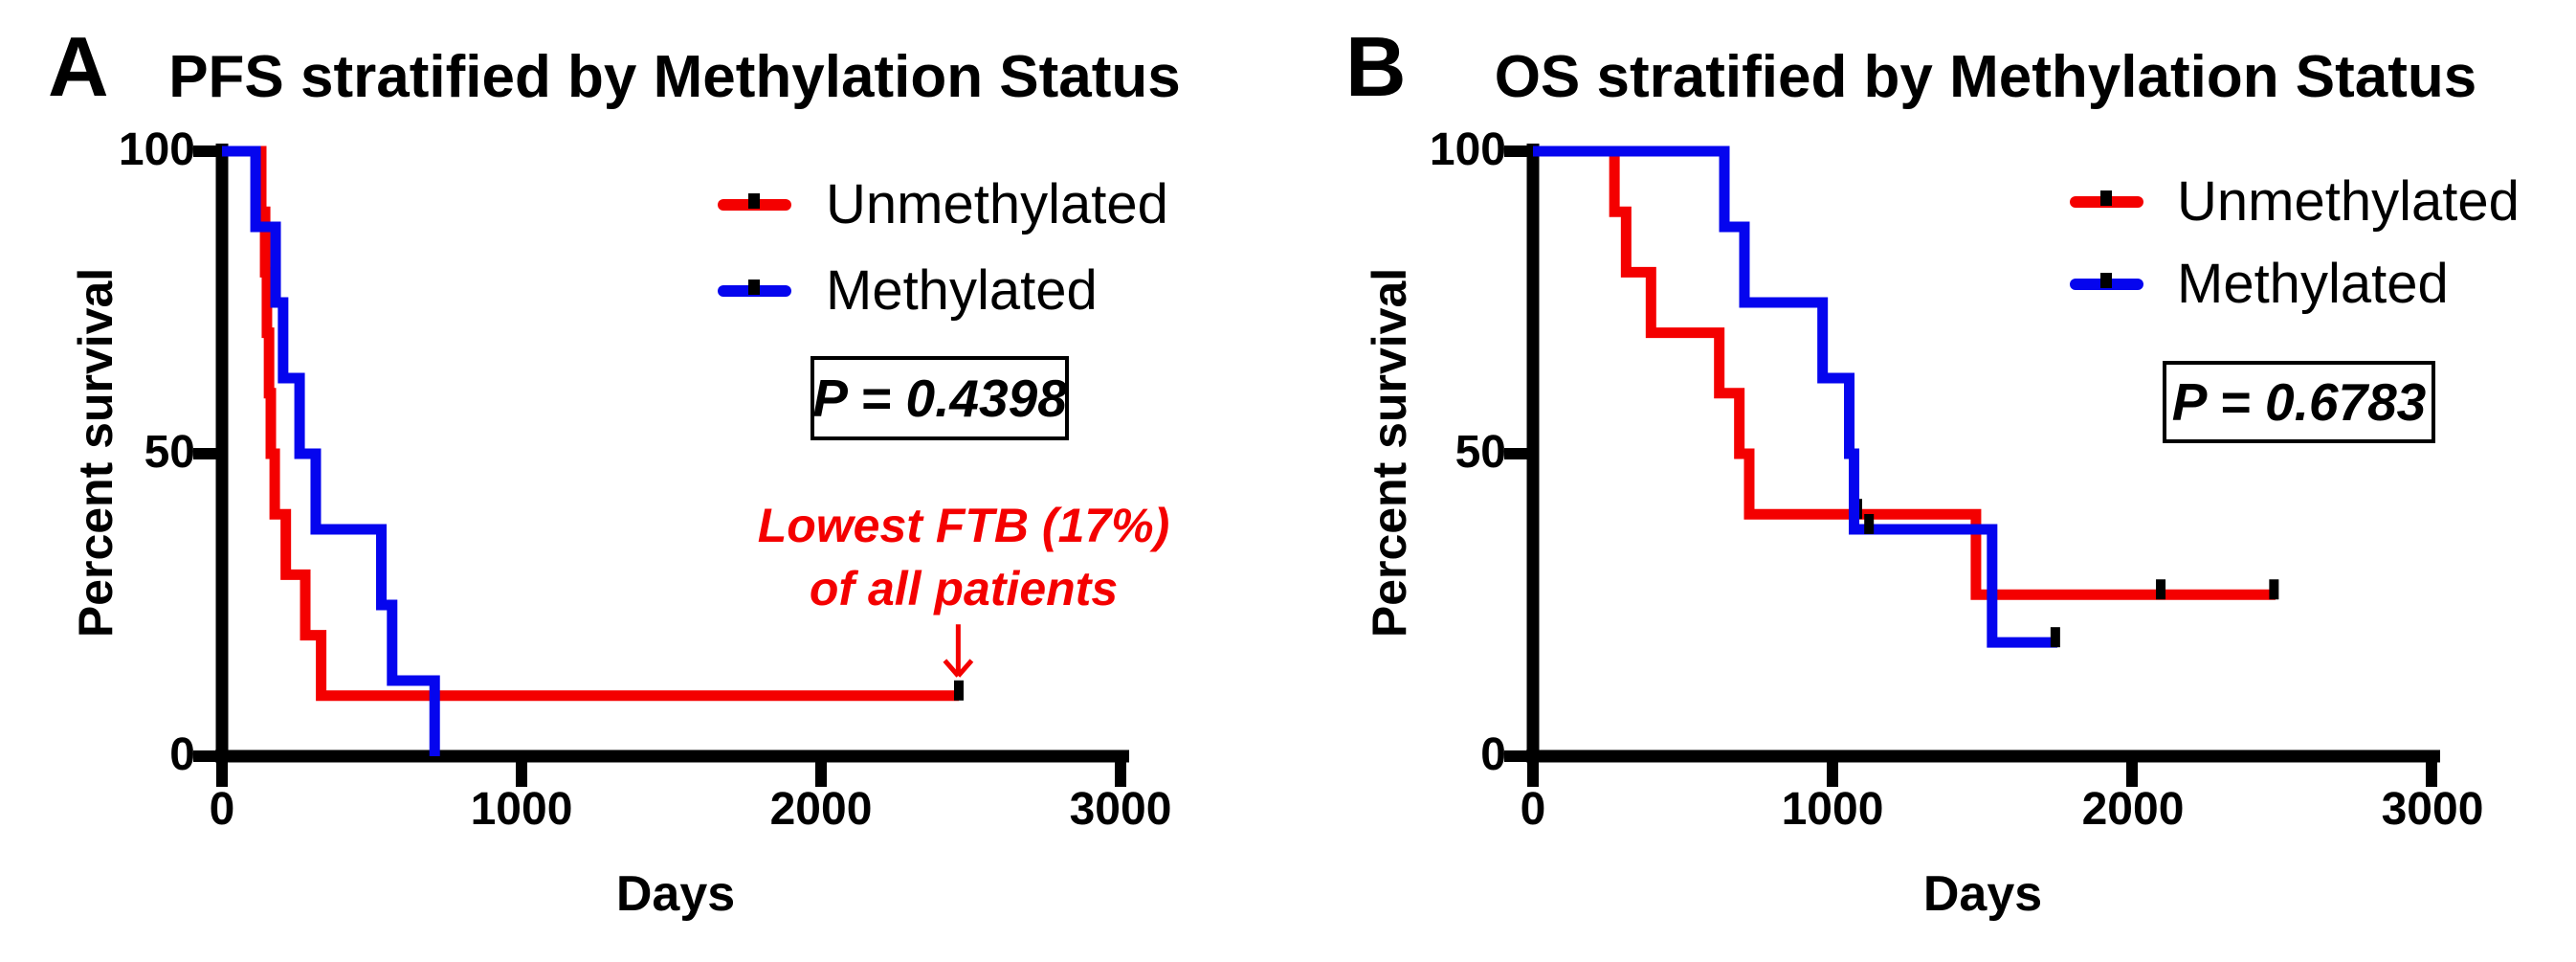 The image size is (2576, 962). I want to click on panel-b-ytick-0: 0, so click(1493, 754).